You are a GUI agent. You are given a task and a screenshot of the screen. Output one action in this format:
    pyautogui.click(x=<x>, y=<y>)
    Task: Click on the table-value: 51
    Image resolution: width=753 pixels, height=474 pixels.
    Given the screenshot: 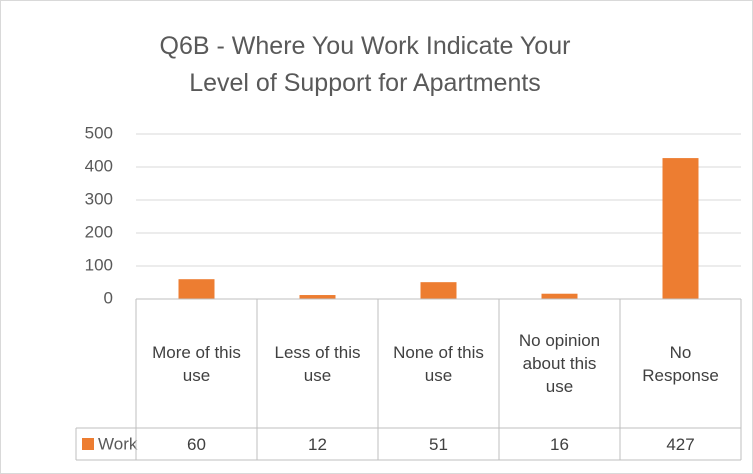 What is the action you would take?
    pyautogui.click(x=438, y=444)
    